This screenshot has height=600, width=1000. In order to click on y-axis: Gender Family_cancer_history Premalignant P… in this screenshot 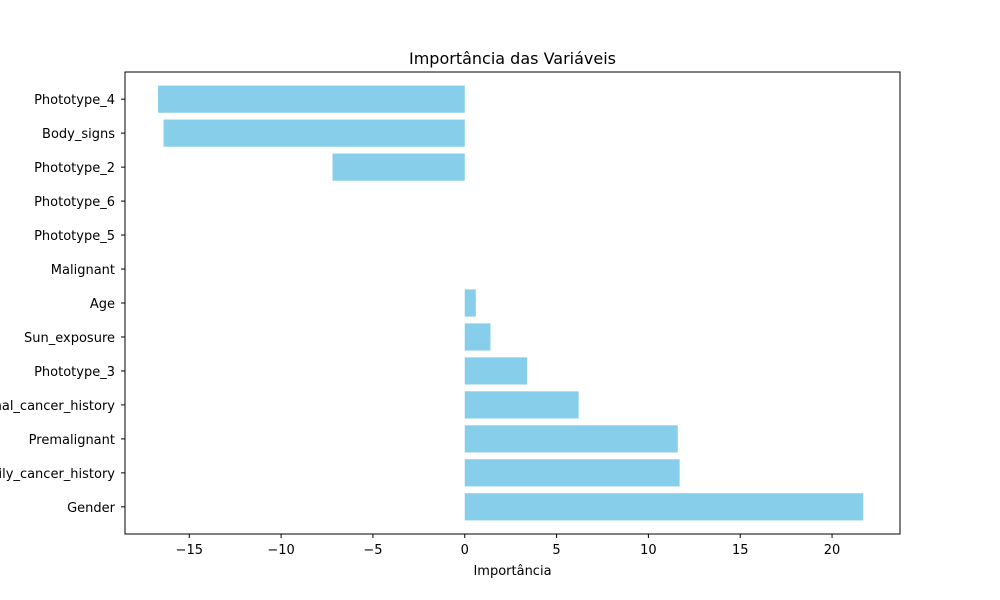, I will do `click(62, 304)`.